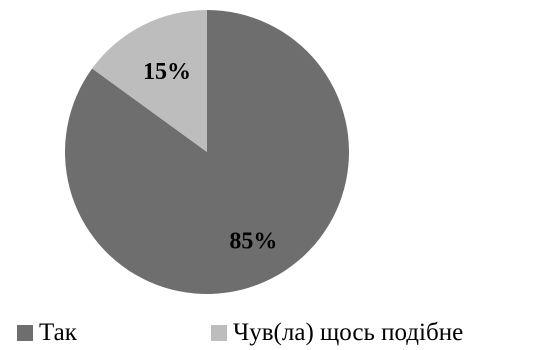 The width and height of the screenshot is (533, 350). What do you see at coordinates (348, 332) in the screenshot?
I see `legend-label-chuv: Чув(ла) щось подібне` at bounding box center [348, 332].